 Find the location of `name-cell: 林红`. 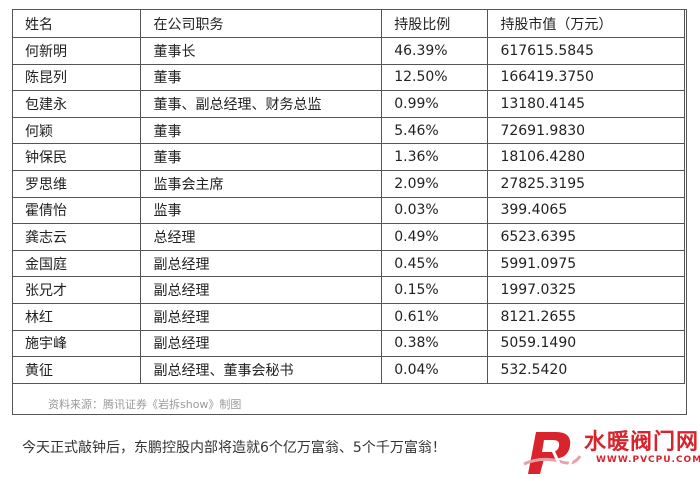

name-cell: 林红 is located at coordinates (76, 316).